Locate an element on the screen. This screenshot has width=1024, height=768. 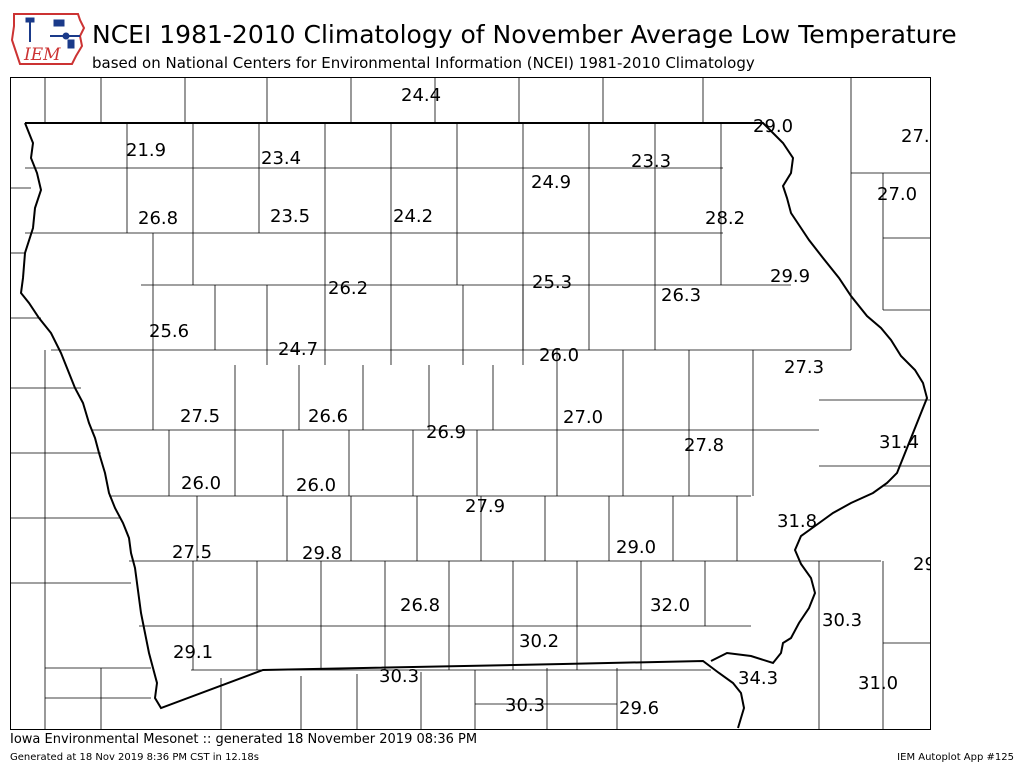
temperature-value-label: 29.1 is located at coordinates (193, 652).